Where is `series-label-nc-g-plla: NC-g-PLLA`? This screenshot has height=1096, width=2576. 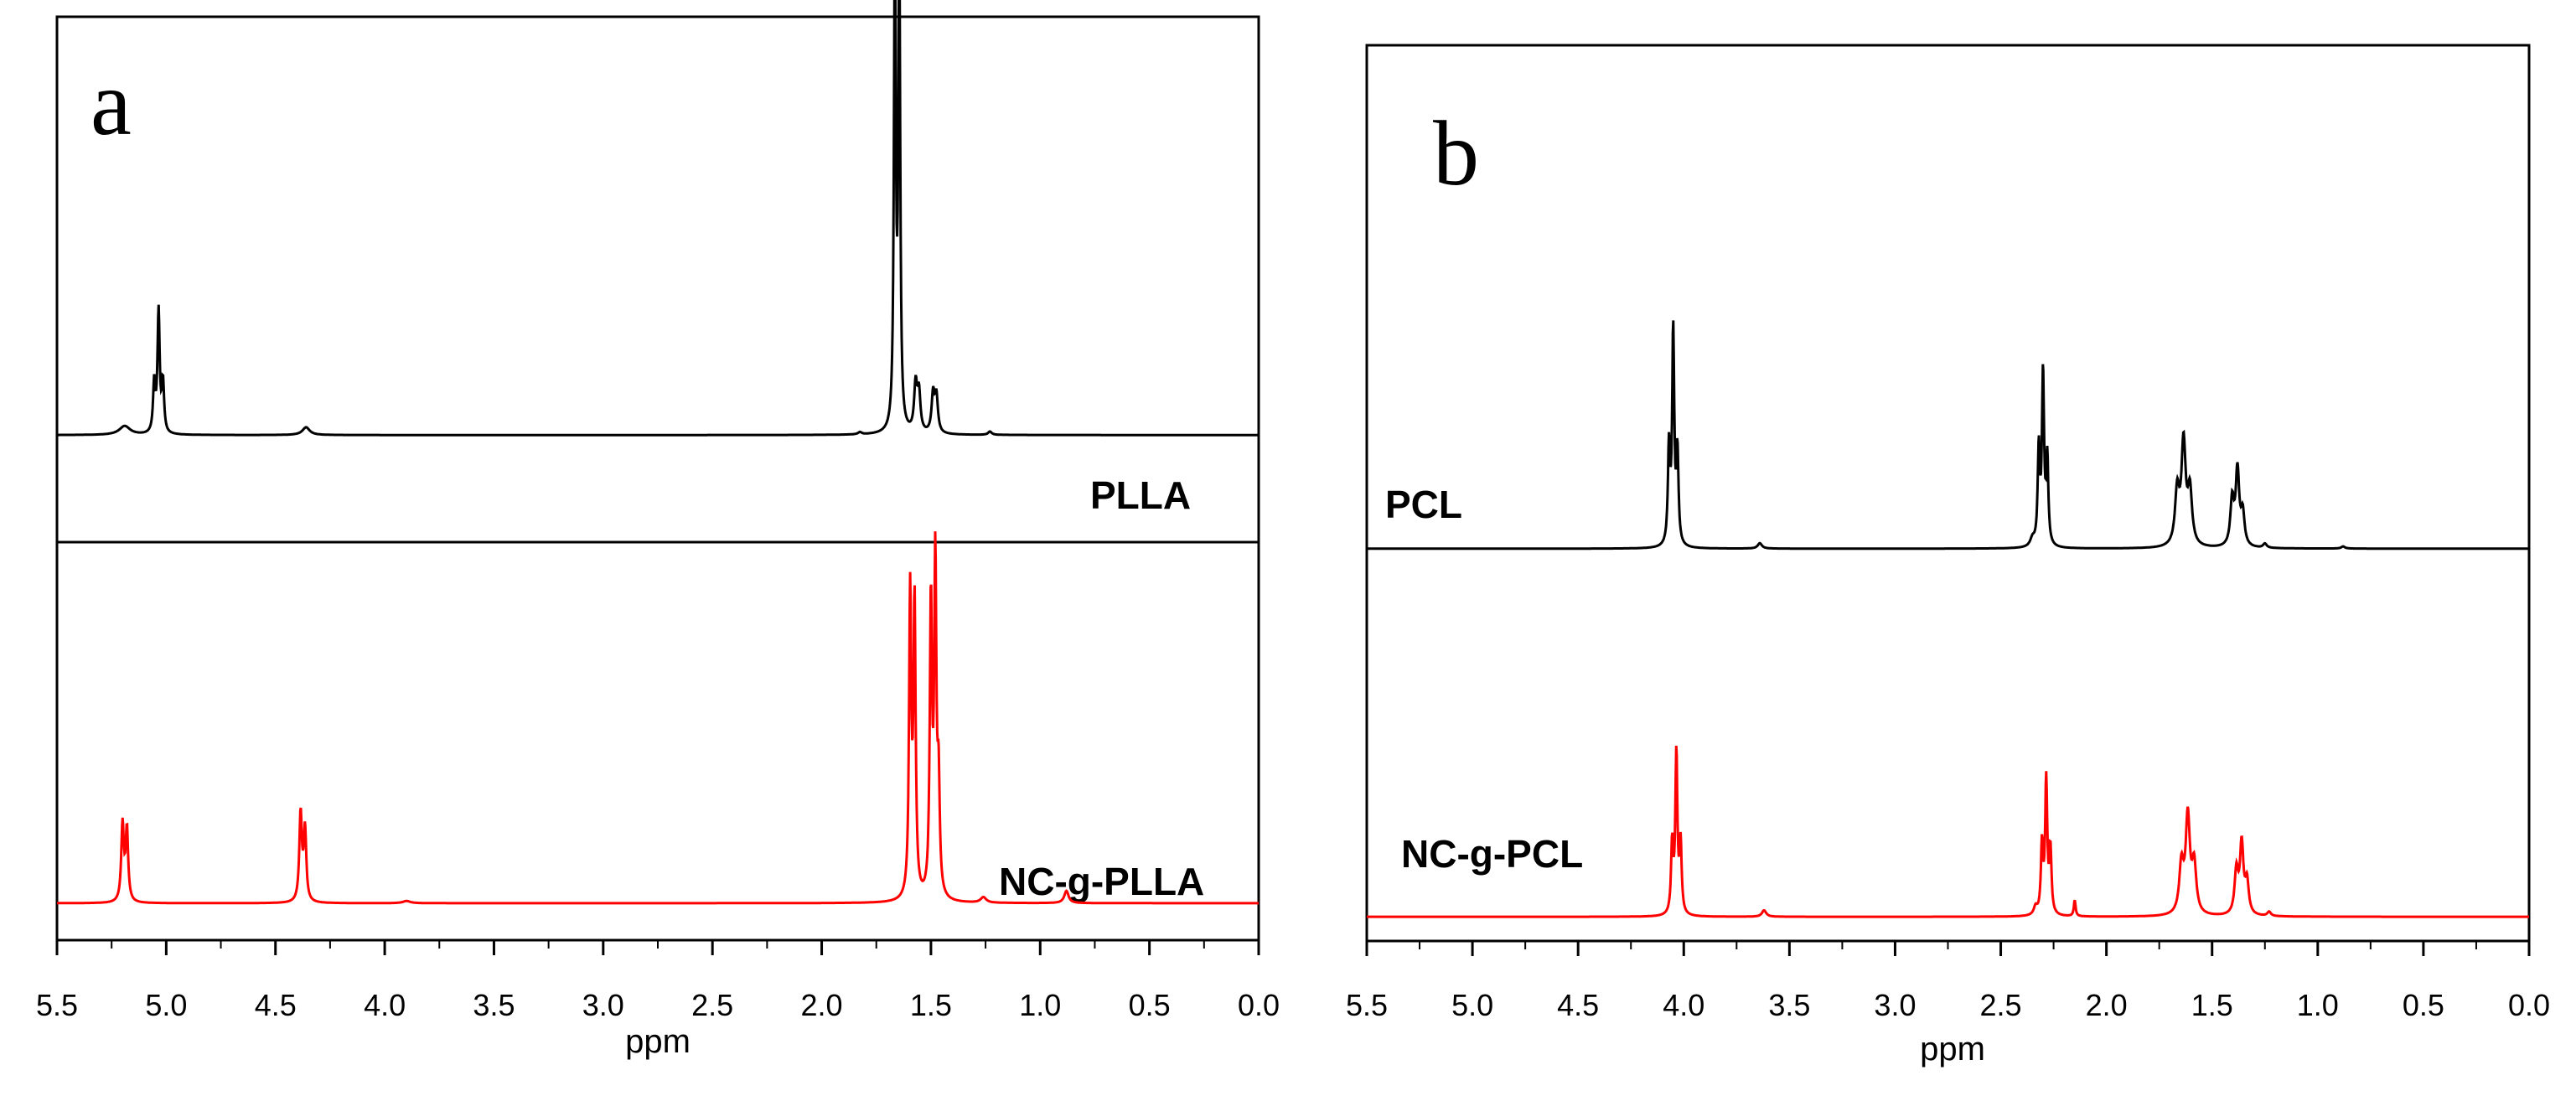
series-label-nc-g-plla: NC-g-PLLA is located at coordinates (1101, 881).